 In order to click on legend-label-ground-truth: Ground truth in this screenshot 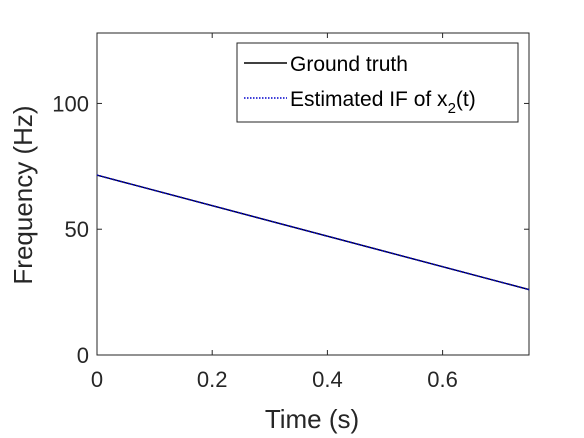, I will do `click(349, 64)`.